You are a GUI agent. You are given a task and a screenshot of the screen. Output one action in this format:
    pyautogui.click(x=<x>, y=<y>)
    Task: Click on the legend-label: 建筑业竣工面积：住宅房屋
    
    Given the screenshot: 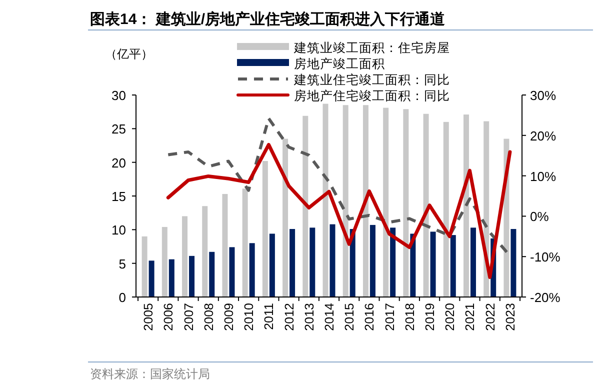 What is the action you would take?
    pyautogui.click(x=371, y=47)
    